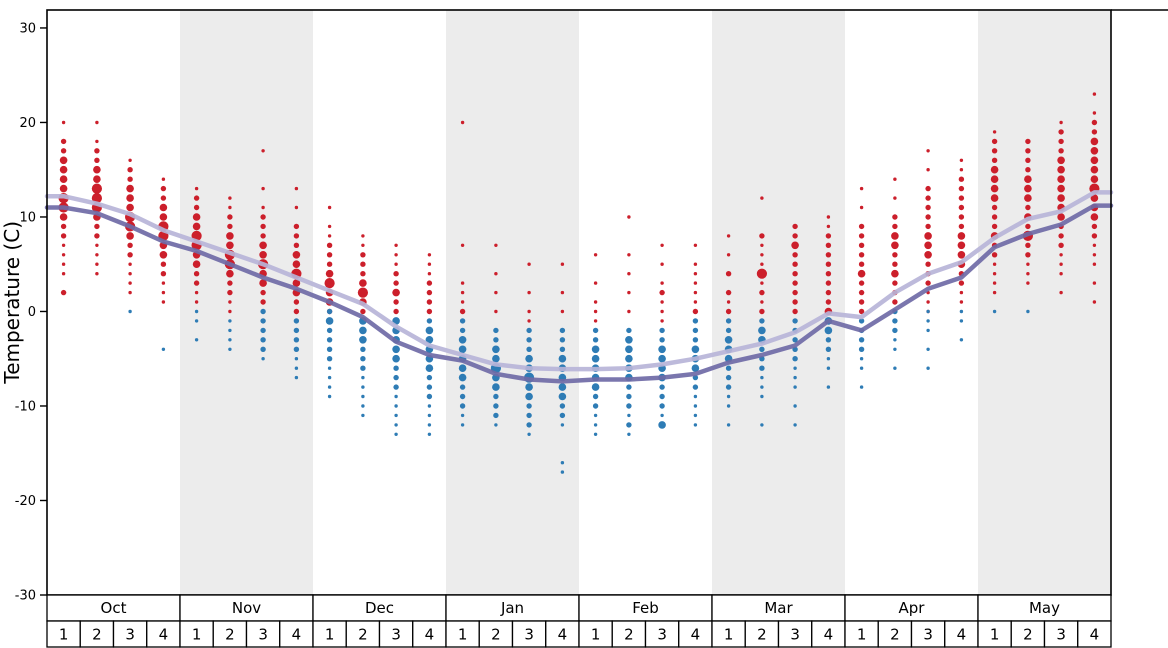  What do you see at coordinates (579, 608) in the screenshot?
I see `month-axis: Oct Nov Dec Jan Feb Mar Apr May` at bounding box center [579, 608].